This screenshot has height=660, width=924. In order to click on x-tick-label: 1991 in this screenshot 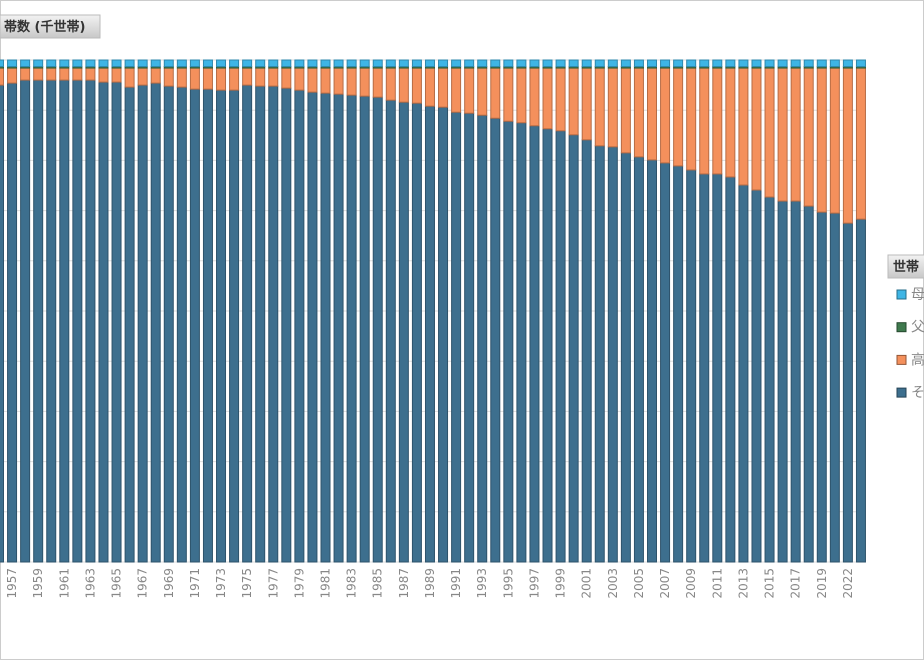, I will do `click(456, 583)`.